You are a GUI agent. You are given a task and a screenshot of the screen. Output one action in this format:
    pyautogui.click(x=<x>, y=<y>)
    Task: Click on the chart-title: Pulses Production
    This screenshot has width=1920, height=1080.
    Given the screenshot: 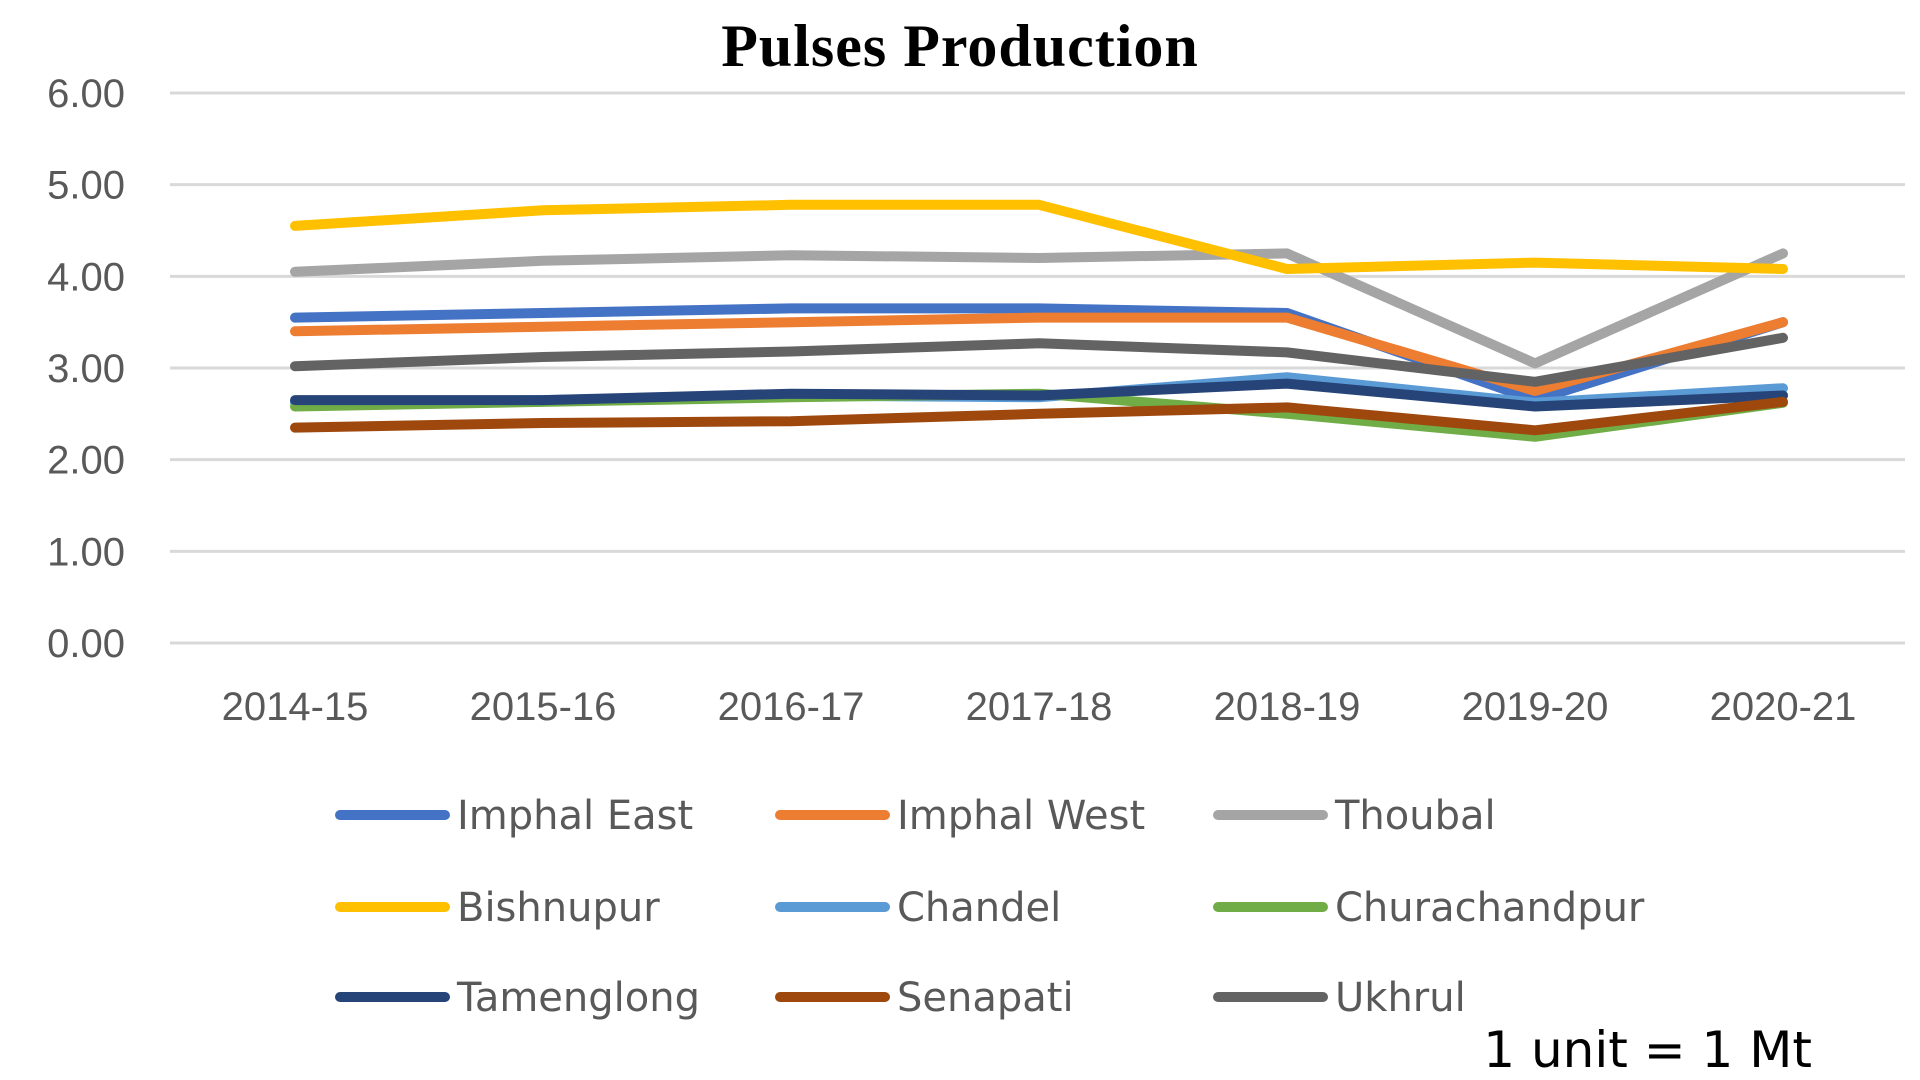 What is the action you would take?
    pyautogui.click(x=960, y=46)
    